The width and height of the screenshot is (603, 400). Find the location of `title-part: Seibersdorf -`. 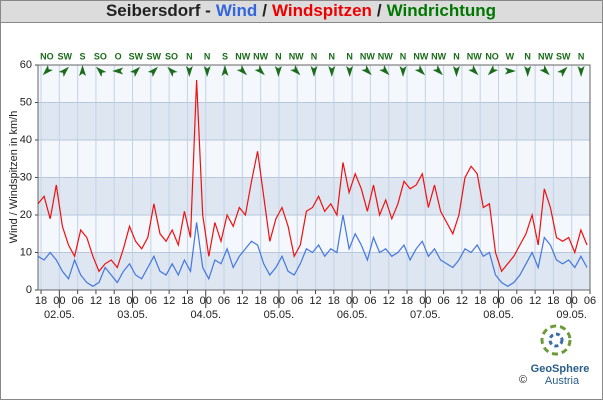

title-part: Seibersdorf - is located at coordinates (158, 10).